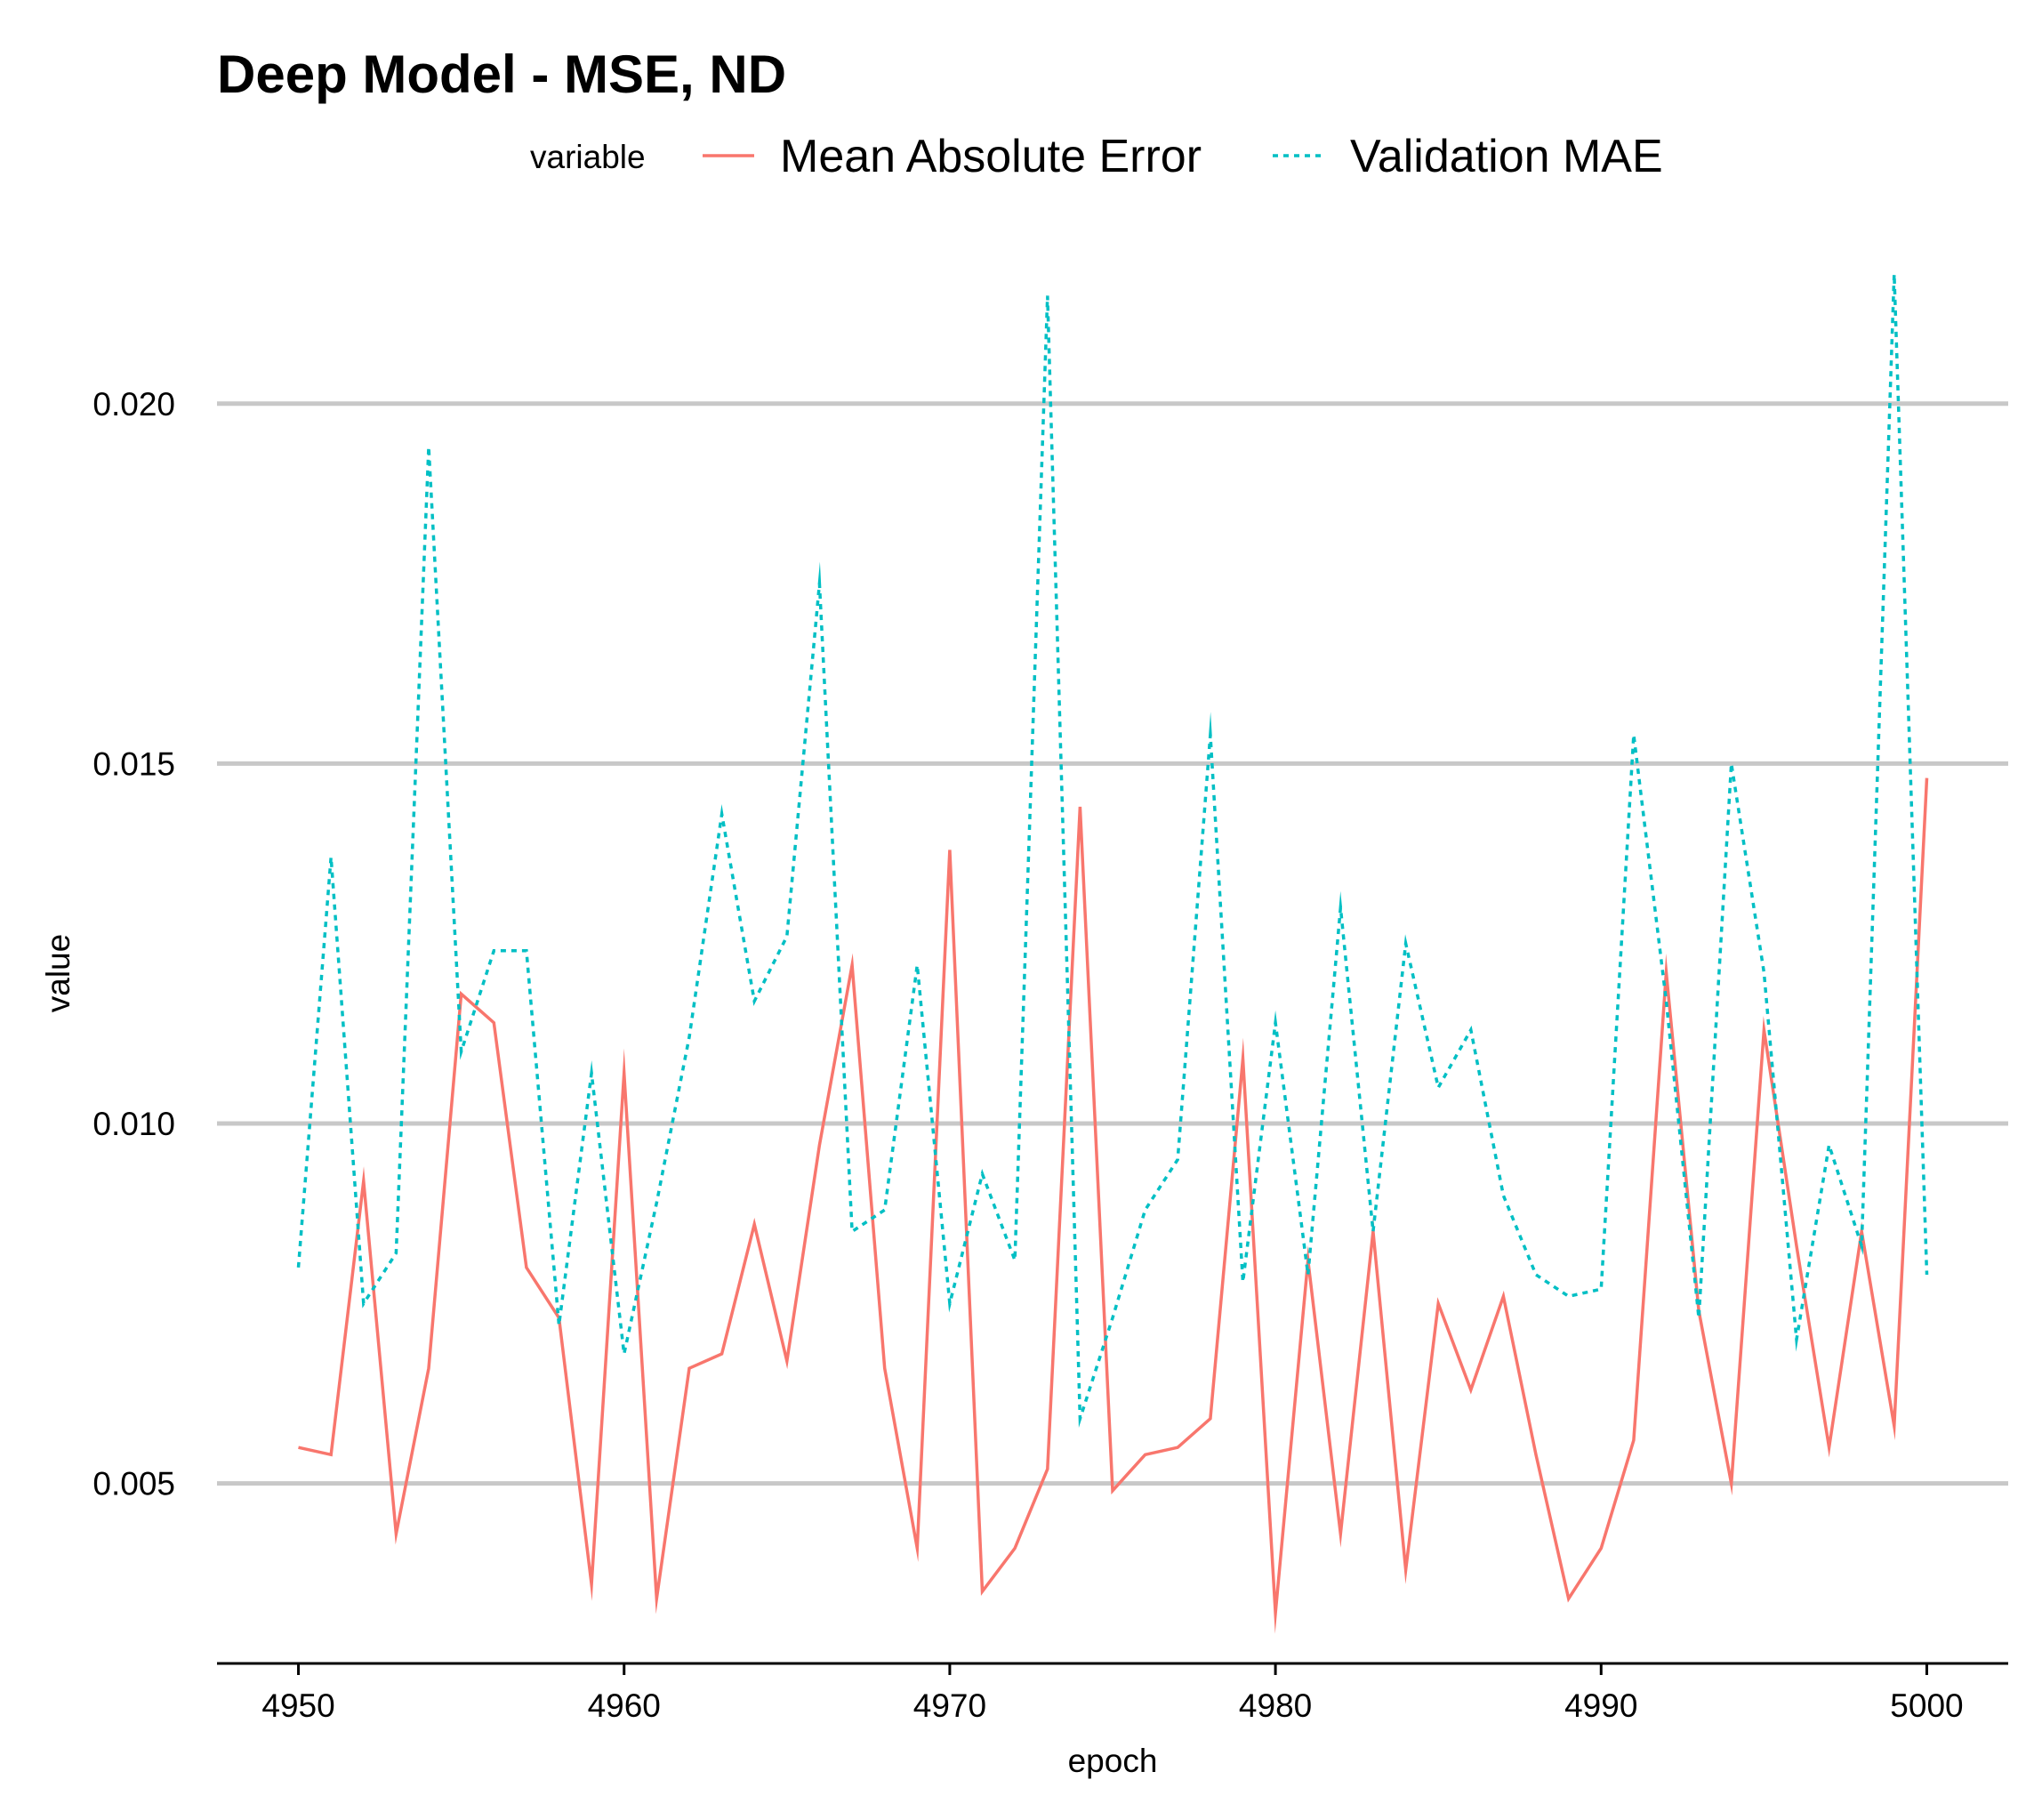 The width and height of the screenshot is (2042, 1820). What do you see at coordinates (297, 1705) in the screenshot?
I see `x-tick-label: 4950` at bounding box center [297, 1705].